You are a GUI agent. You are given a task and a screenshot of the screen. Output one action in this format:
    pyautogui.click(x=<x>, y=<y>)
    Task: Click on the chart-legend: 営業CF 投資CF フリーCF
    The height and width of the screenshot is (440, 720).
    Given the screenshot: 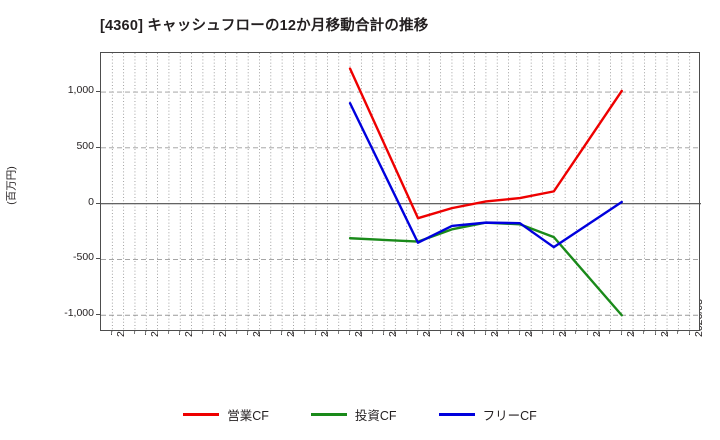 What is the action you would take?
    pyautogui.click(x=360, y=414)
    